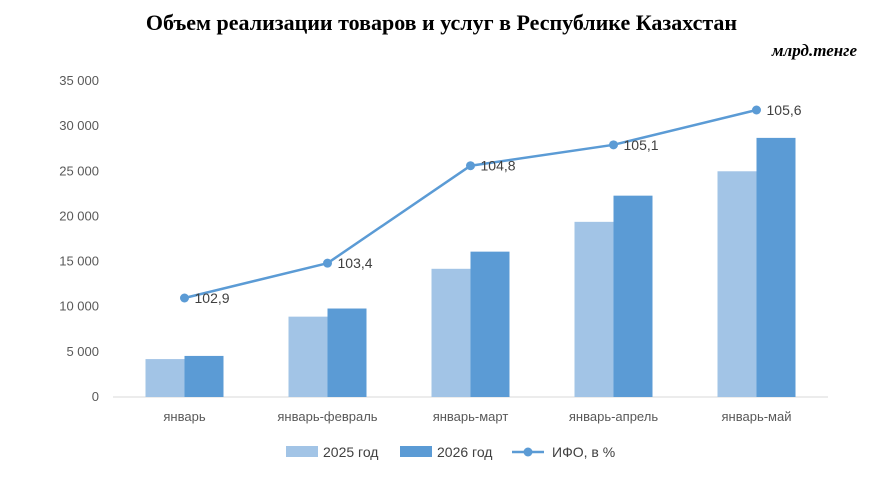 This screenshot has height=501, width=883. Describe the element at coordinates (784, 110) in the screenshot. I see `ifo-data-label: 105,6` at that location.